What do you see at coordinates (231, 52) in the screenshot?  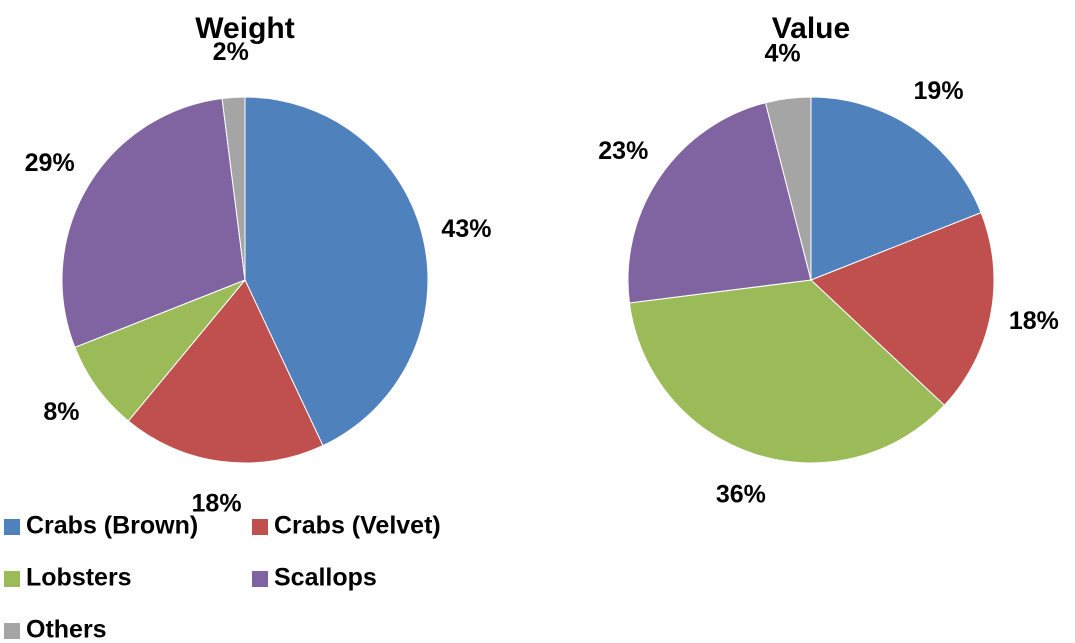 I see `data-label: 2%` at bounding box center [231, 52].